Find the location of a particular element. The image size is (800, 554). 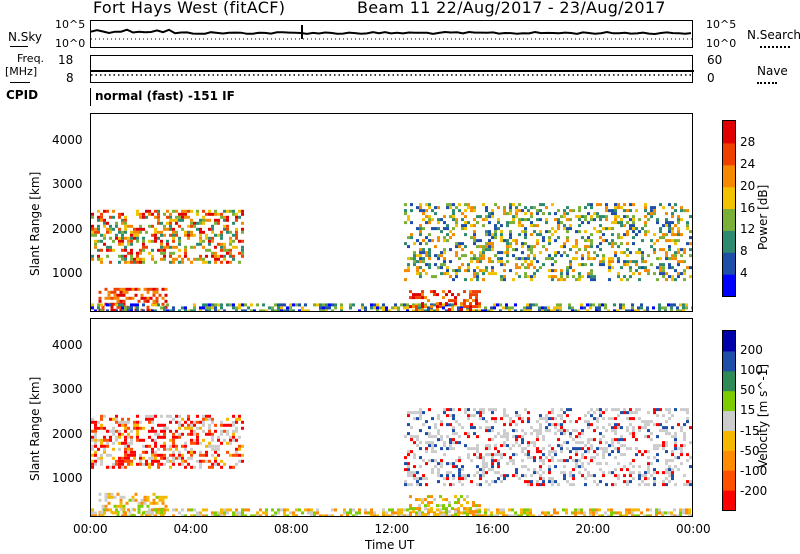

colorbar-segment is located at coordinates (729, 219).